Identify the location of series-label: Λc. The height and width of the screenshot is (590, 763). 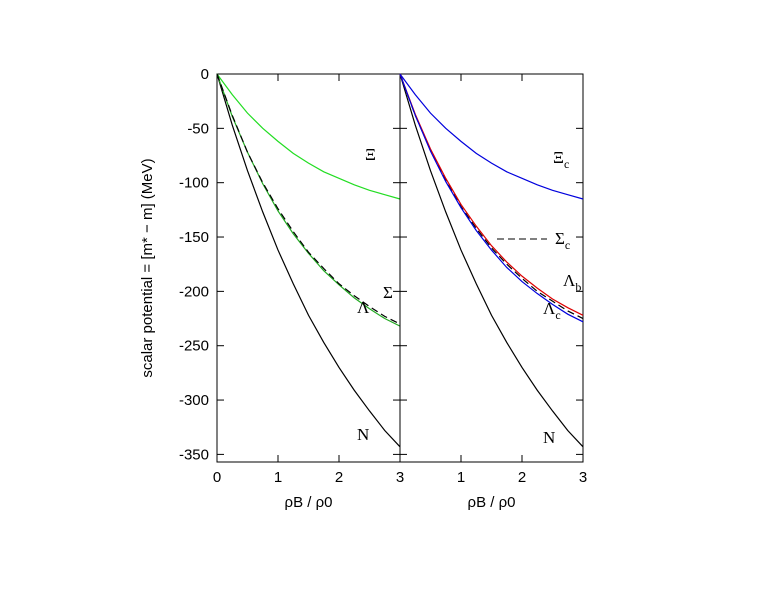
(552, 310).